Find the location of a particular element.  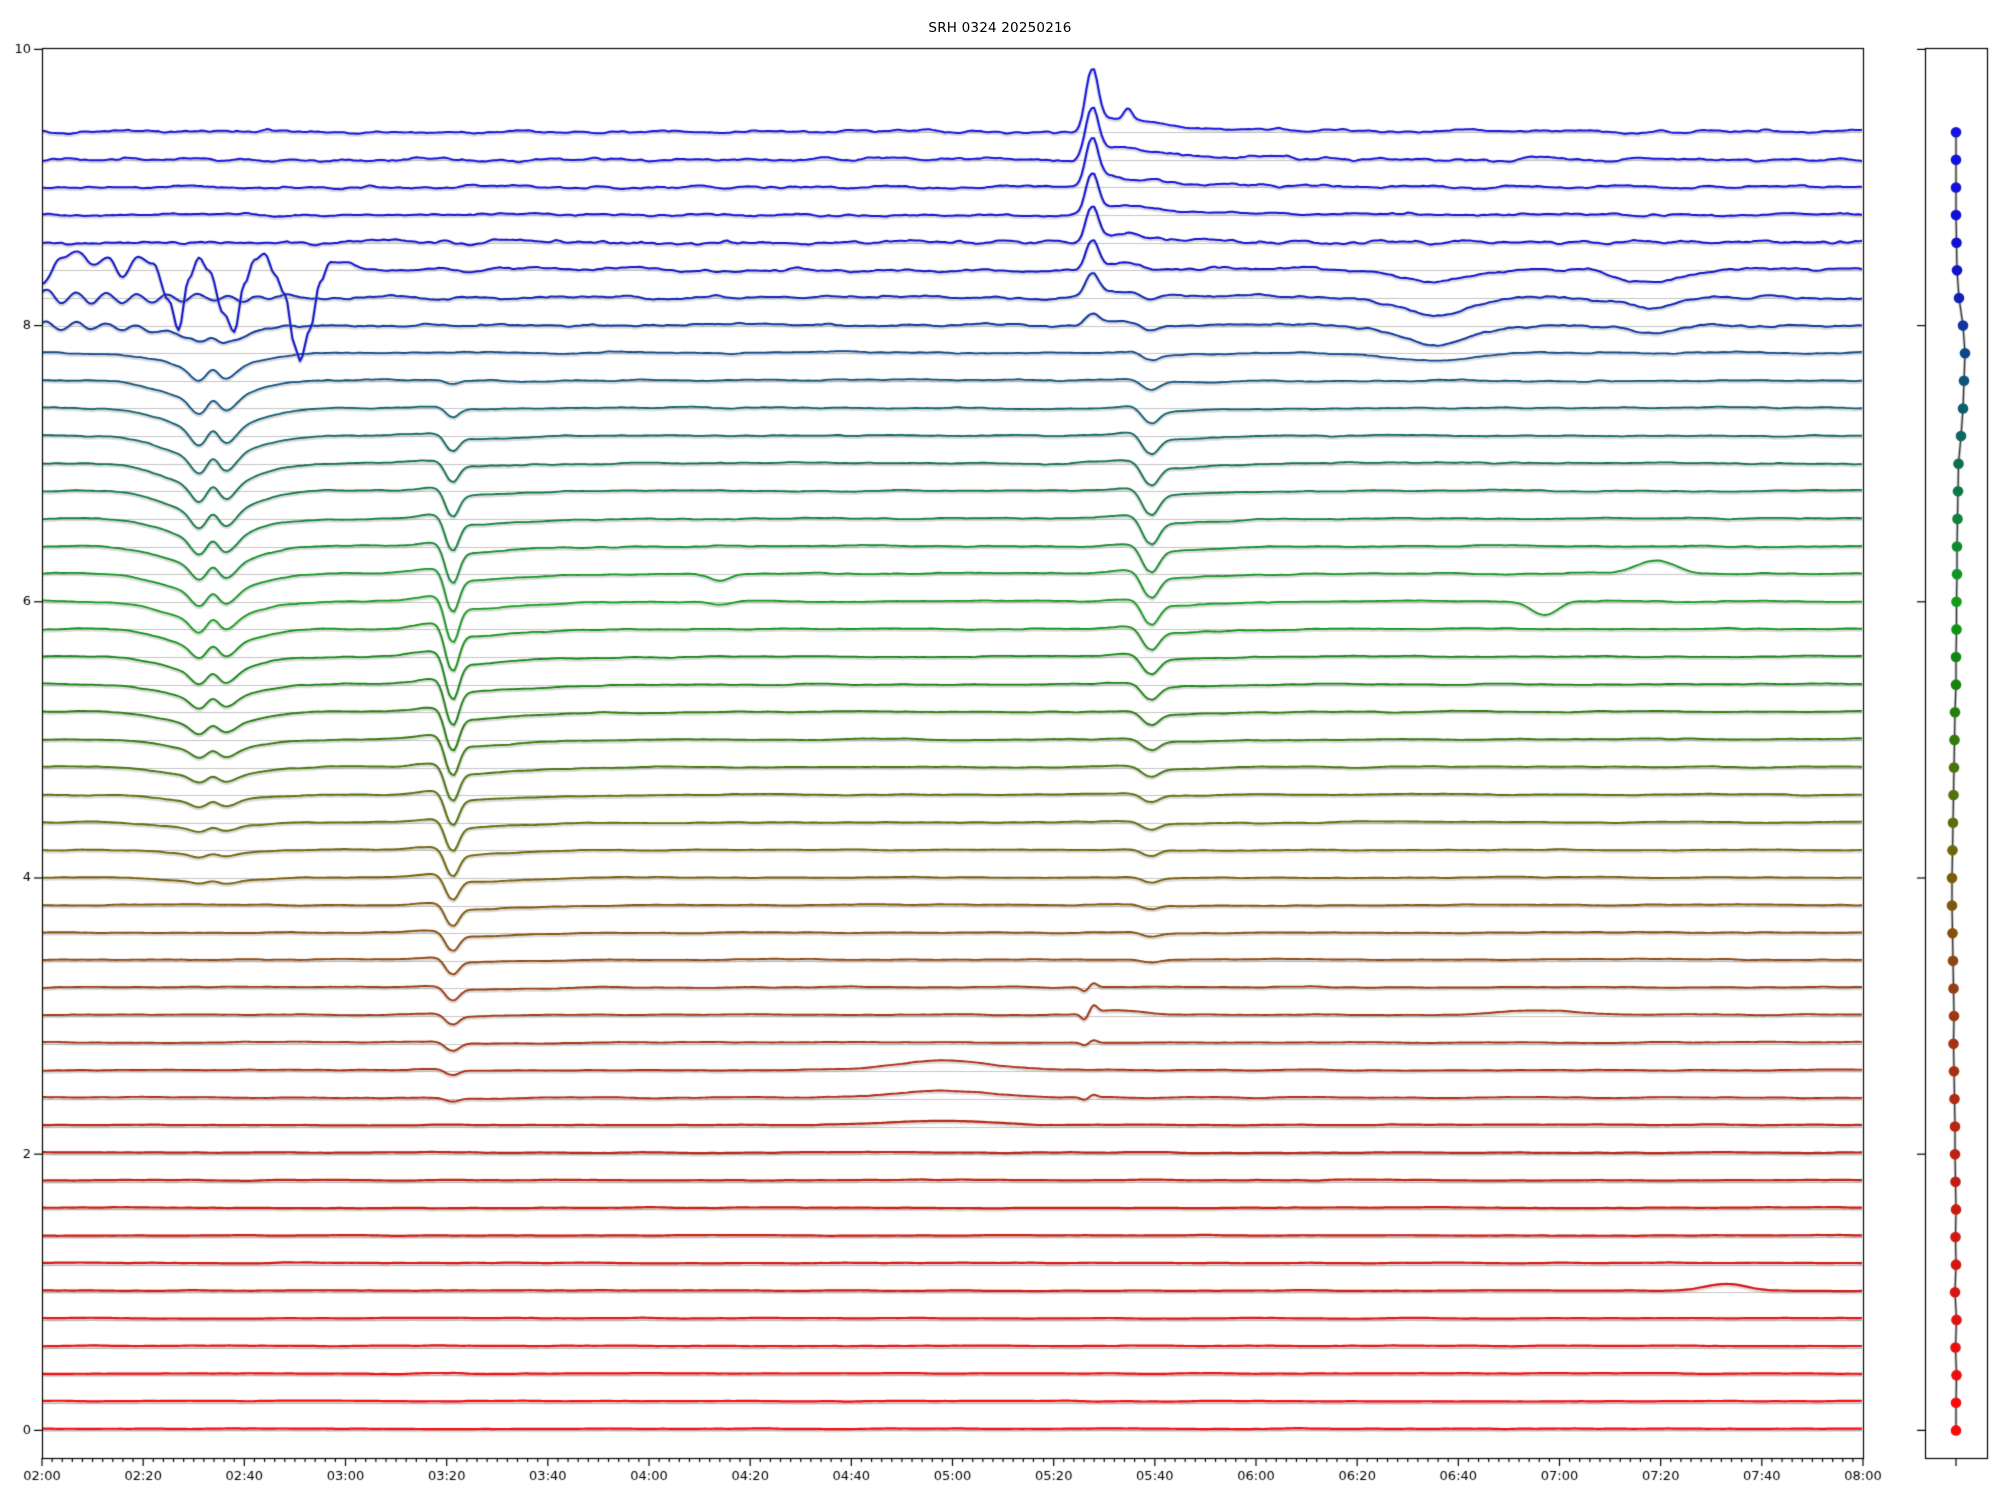

chart-title: SRH 0324 20250216 is located at coordinates (1000, 28).